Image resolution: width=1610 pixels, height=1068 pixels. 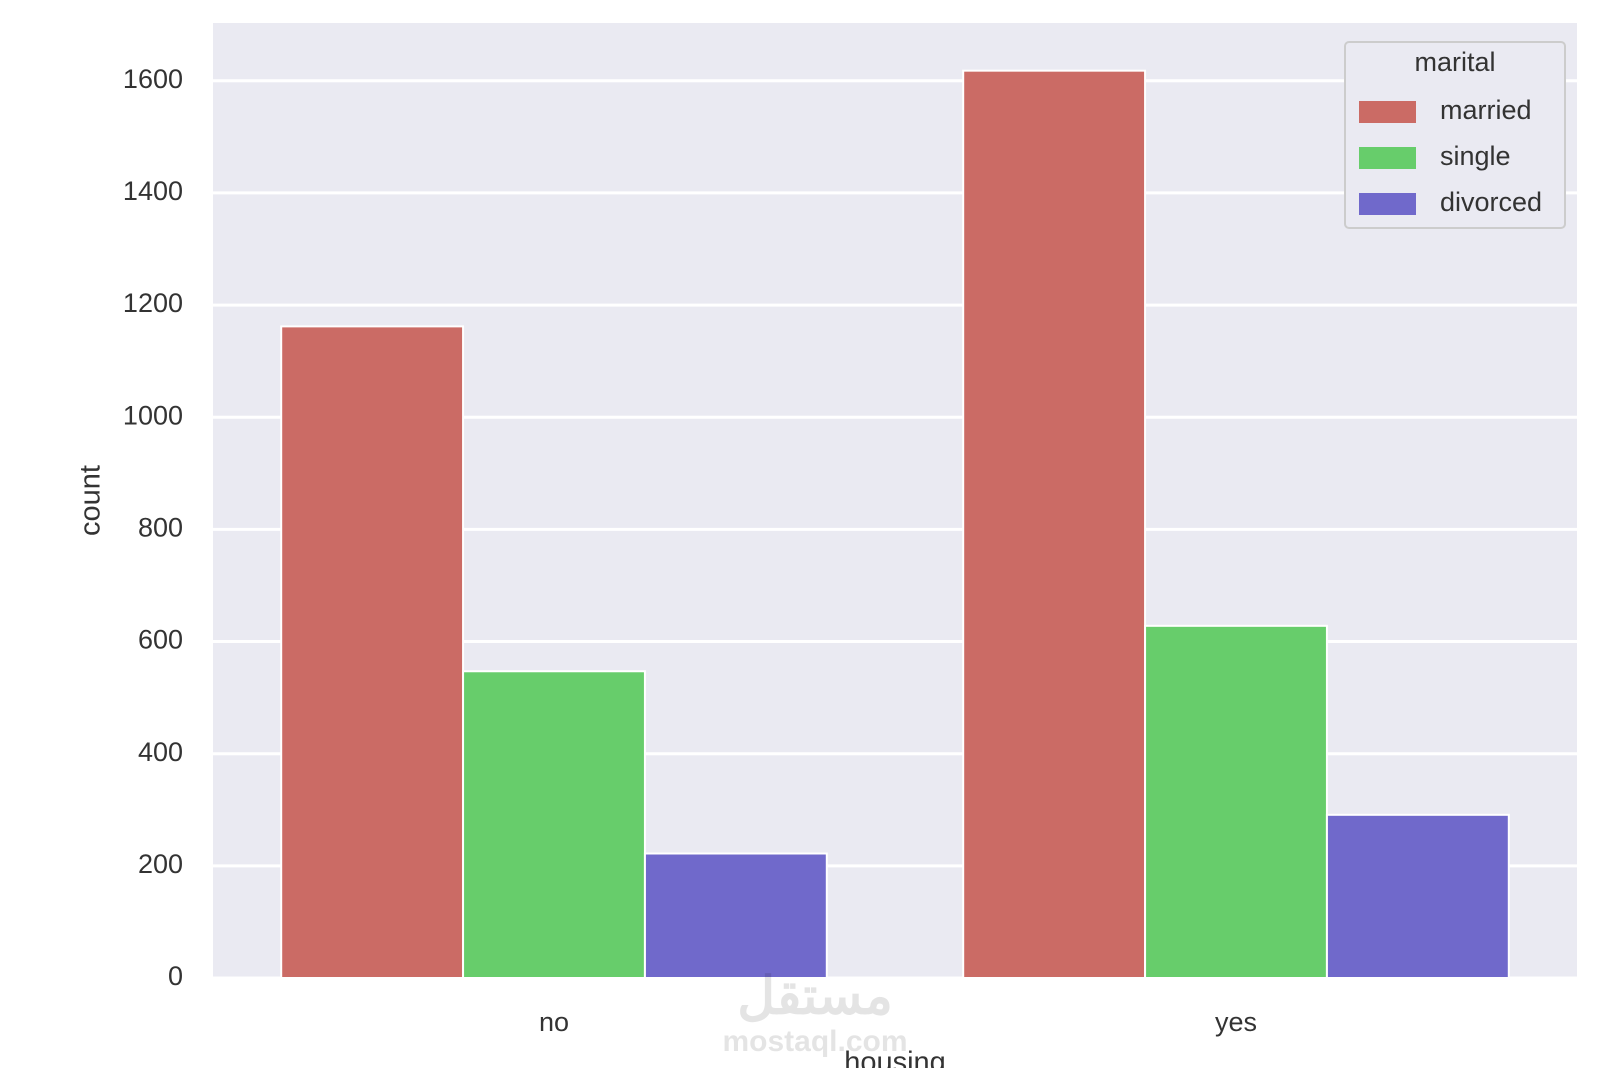 What do you see at coordinates (1454, 62) in the screenshot?
I see `legend-title: marital` at bounding box center [1454, 62].